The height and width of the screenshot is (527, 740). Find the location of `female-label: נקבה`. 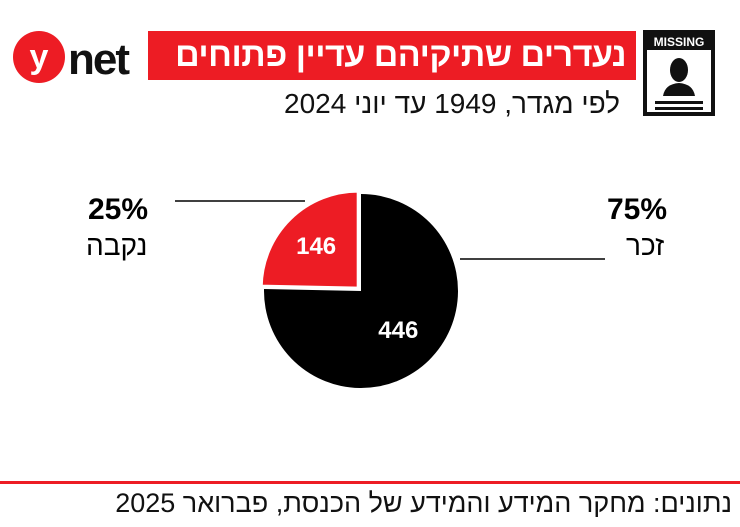

female-label: נקבה is located at coordinates (117, 245).